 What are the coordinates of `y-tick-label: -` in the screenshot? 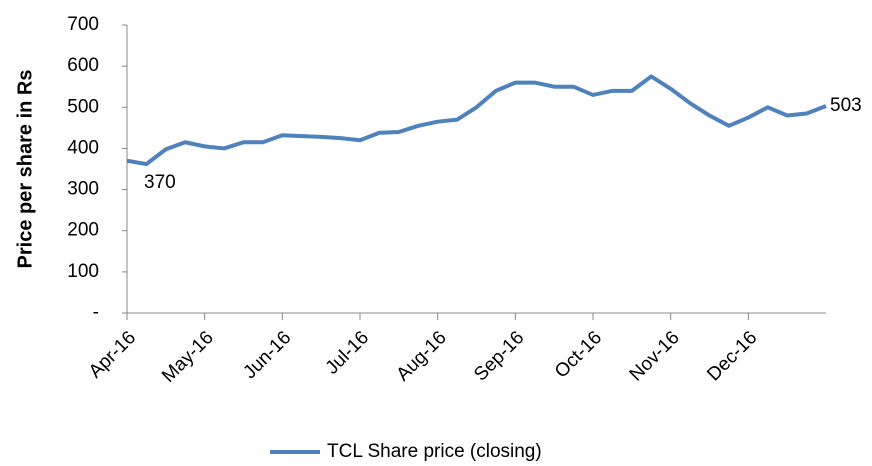 It's located at (96, 312).